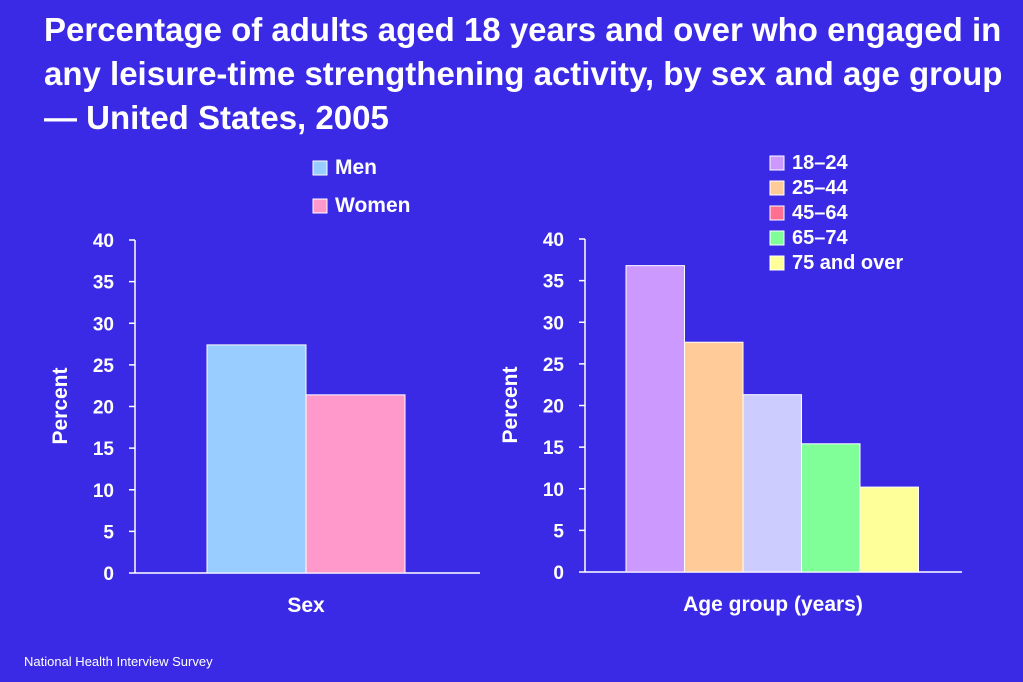 The height and width of the screenshot is (682, 1023). Describe the element at coordinates (356, 167) in the screenshot. I see `legend-label: Men` at that location.